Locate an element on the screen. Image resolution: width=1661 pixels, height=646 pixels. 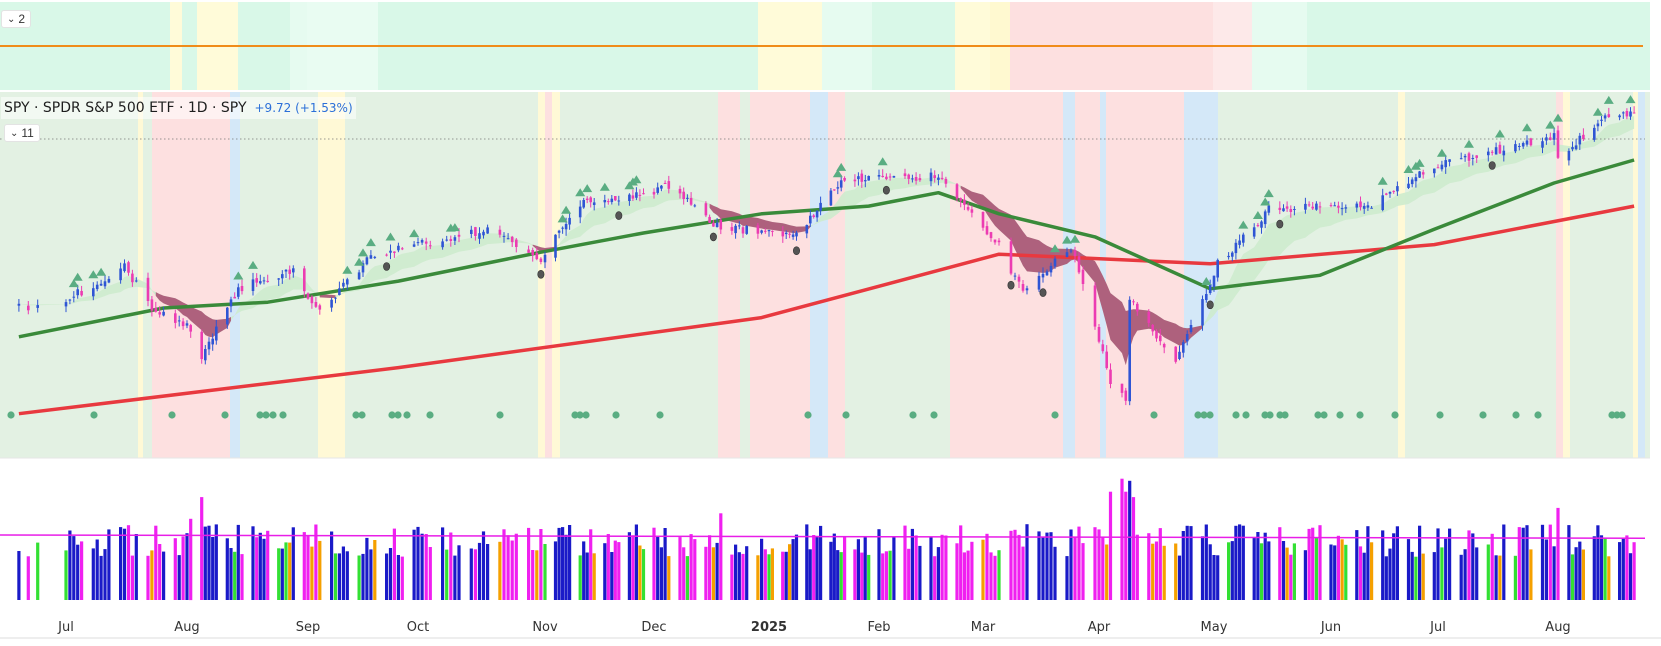
main-pane-indicator-toggle: ⌄ 11 is located at coordinates (22, 133).